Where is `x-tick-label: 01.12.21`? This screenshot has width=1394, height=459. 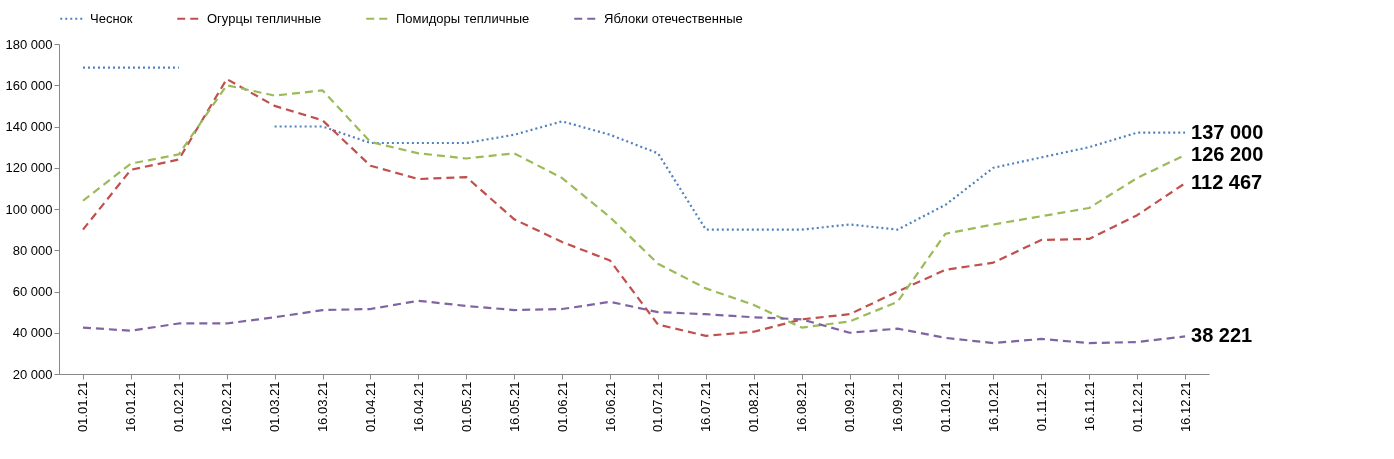 x-tick-label: 01.12.21 is located at coordinates (1137, 407).